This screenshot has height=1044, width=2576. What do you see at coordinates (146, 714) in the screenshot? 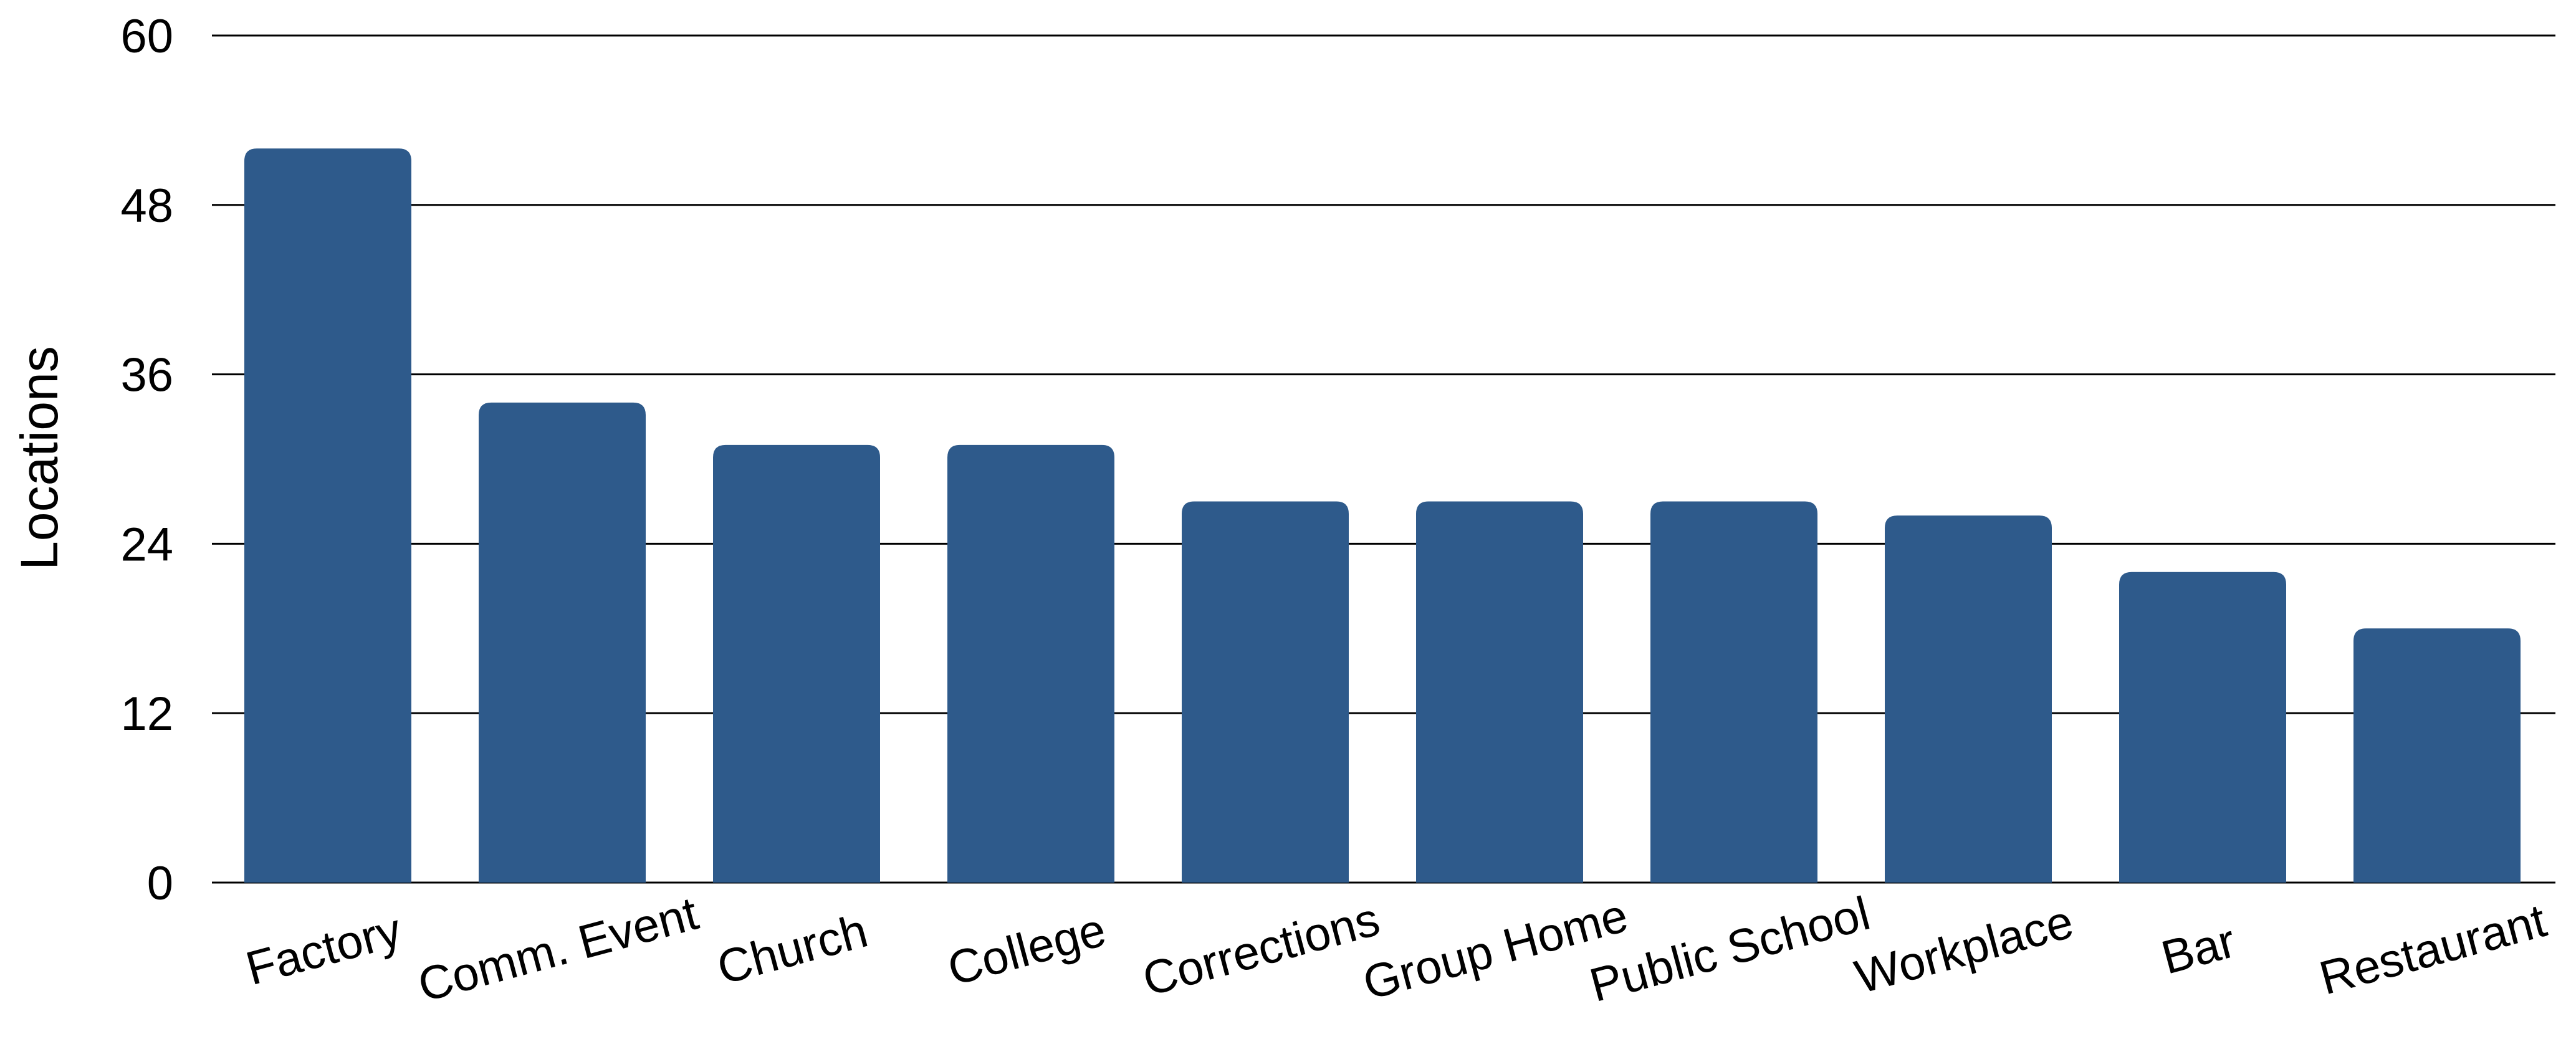
I see `y-tick-label: 12` at bounding box center [146, 714].